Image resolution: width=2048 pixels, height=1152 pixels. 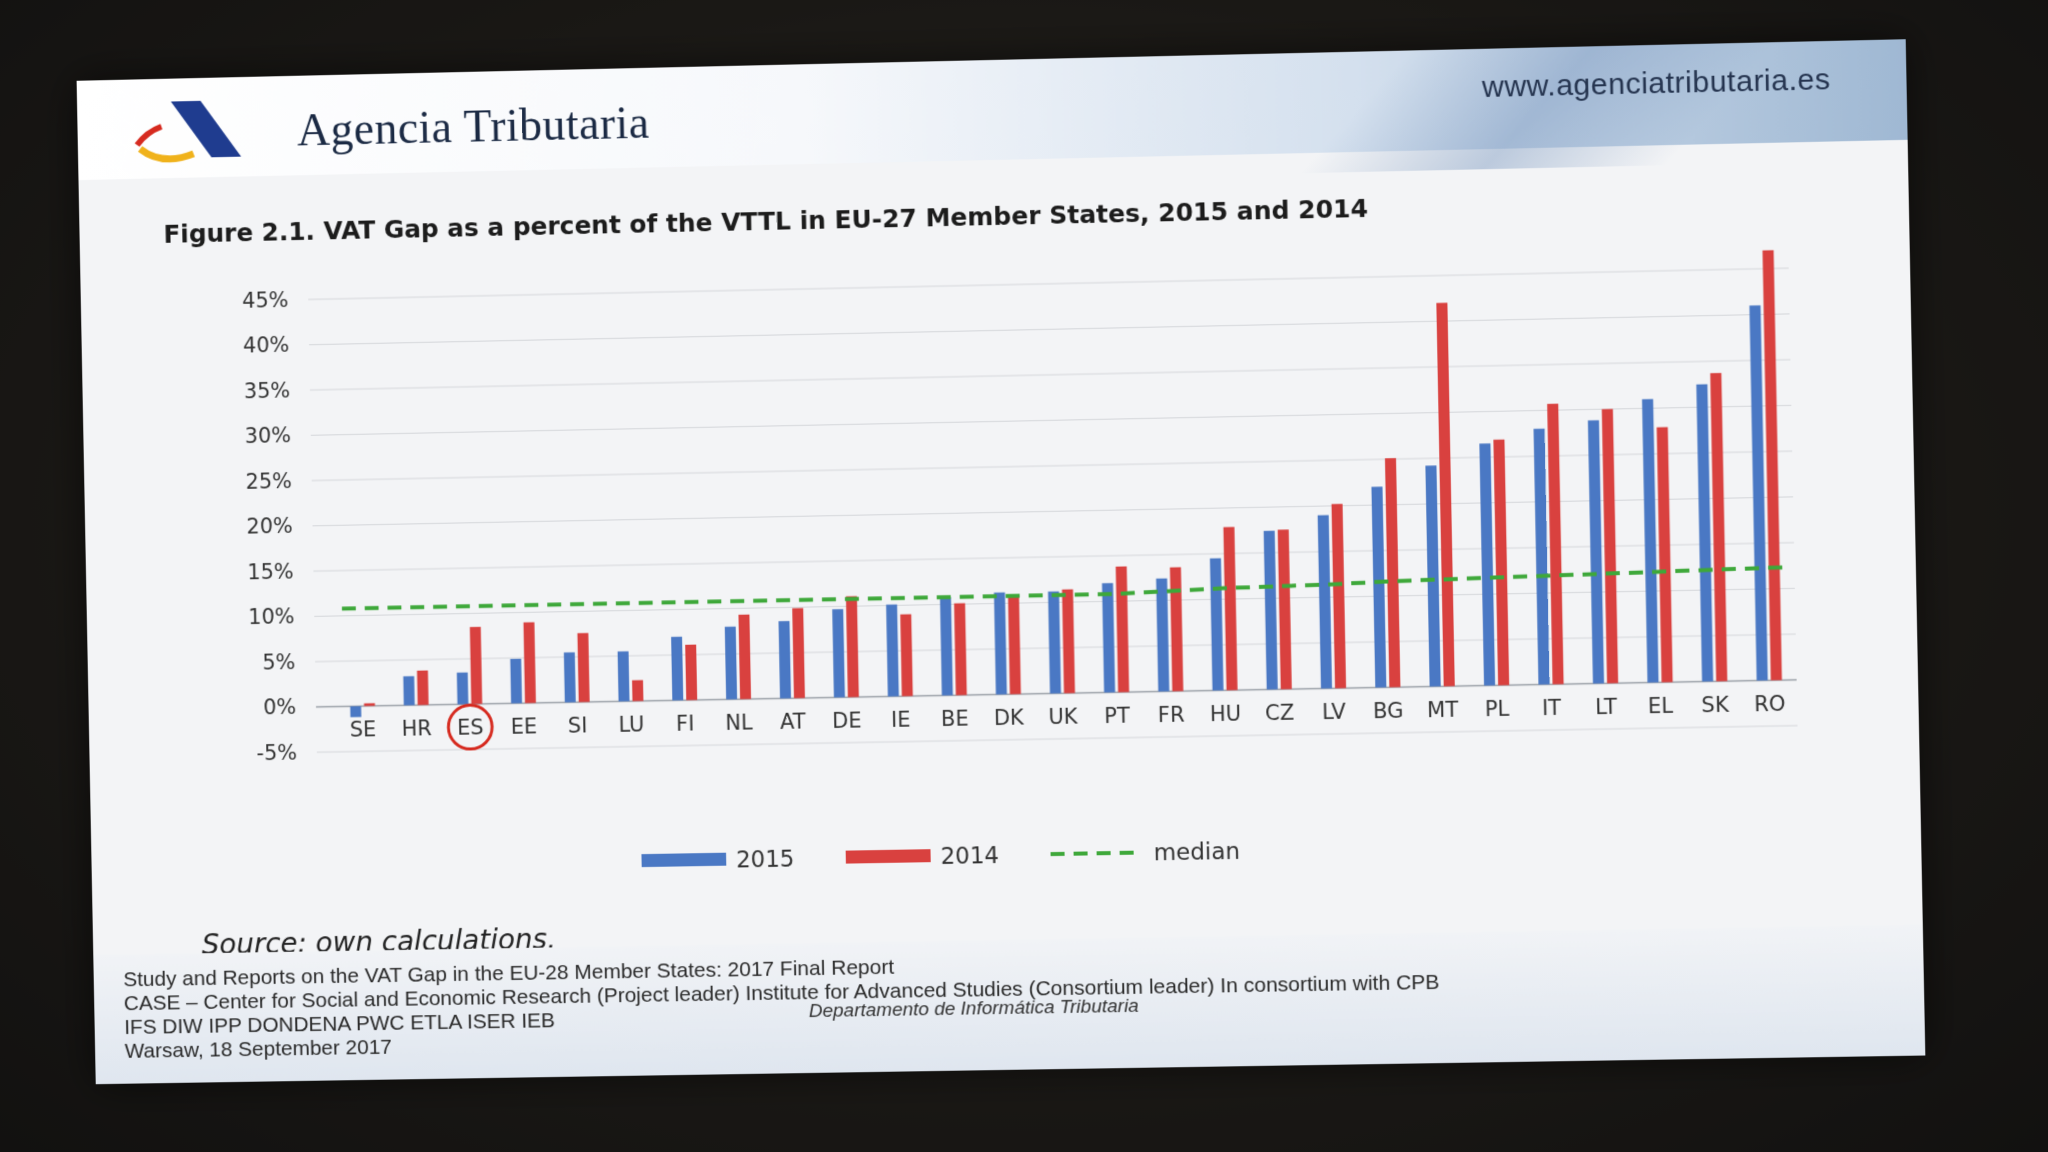 What do you see at coordinates (529, 662) in the screenshot?
I see `bar-2014-ee` at bounding box center [529, 662].